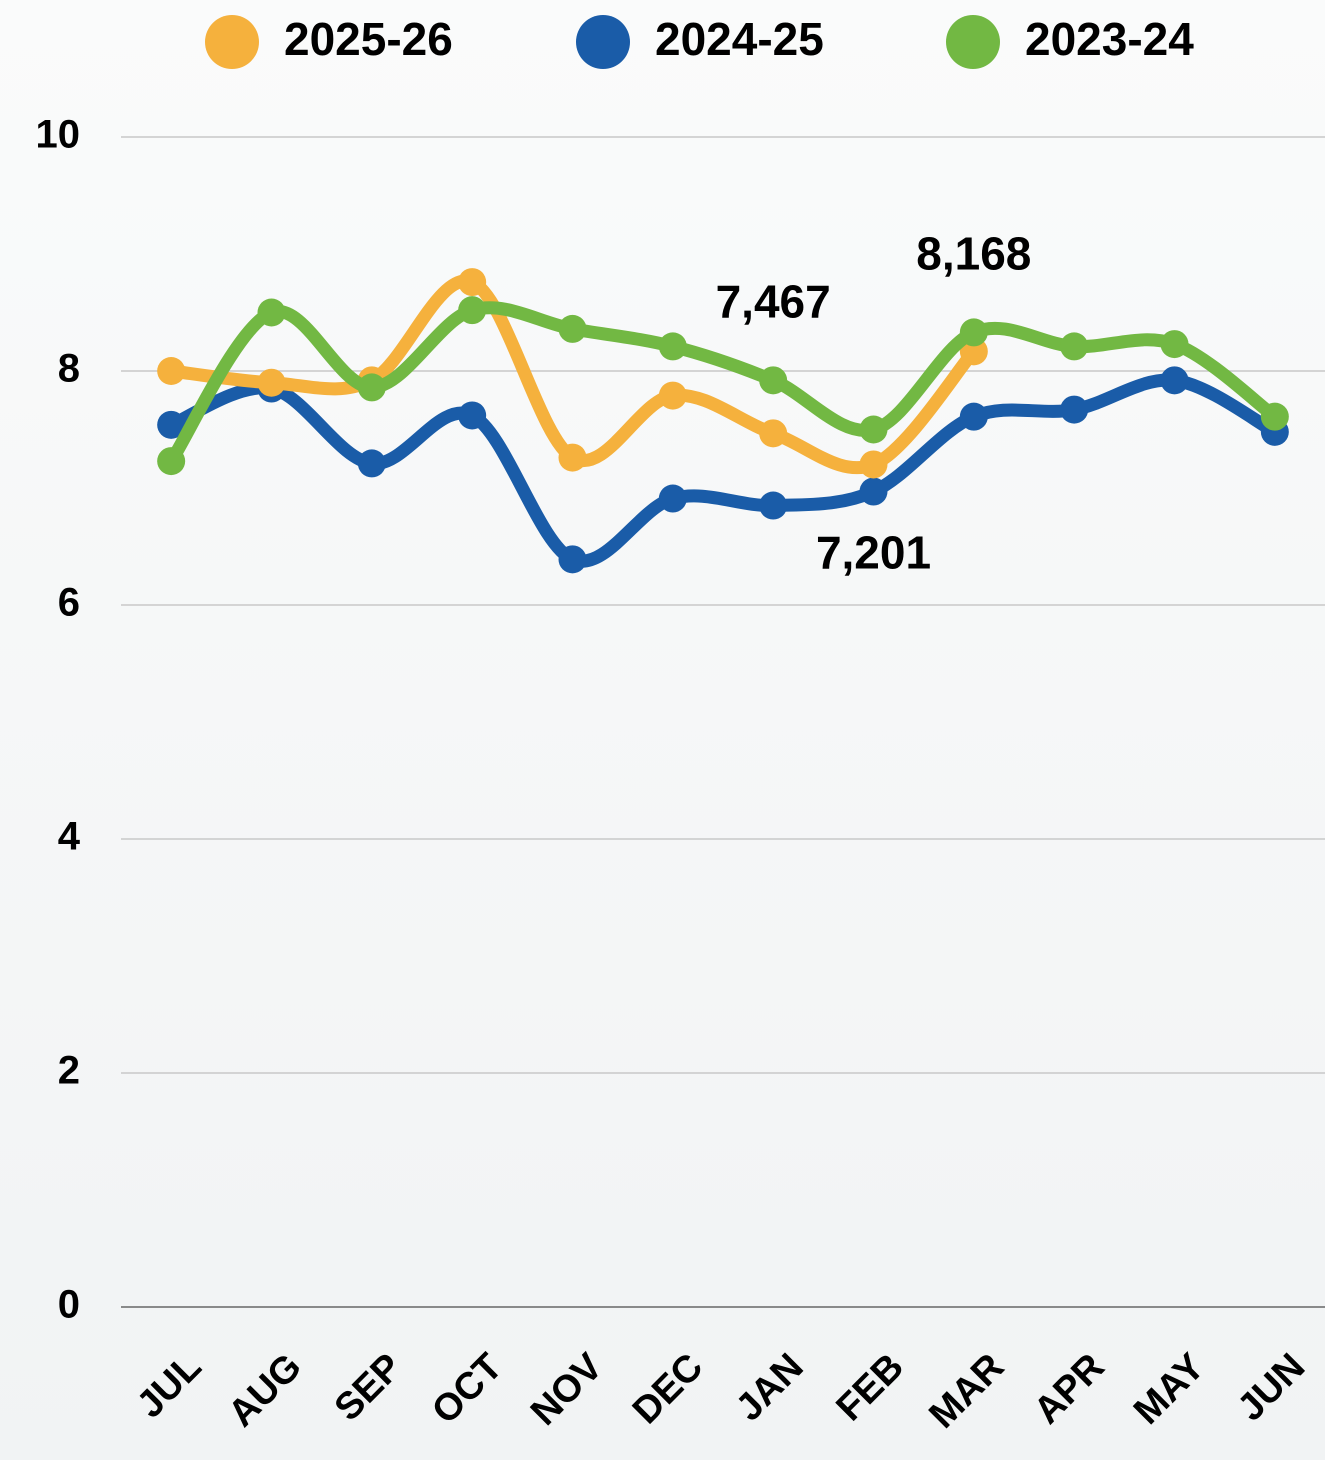 Image resolution: width=1325 pixels, height=1460 pixels. I want to click on y-tick-label: 4, so click(69, 837).